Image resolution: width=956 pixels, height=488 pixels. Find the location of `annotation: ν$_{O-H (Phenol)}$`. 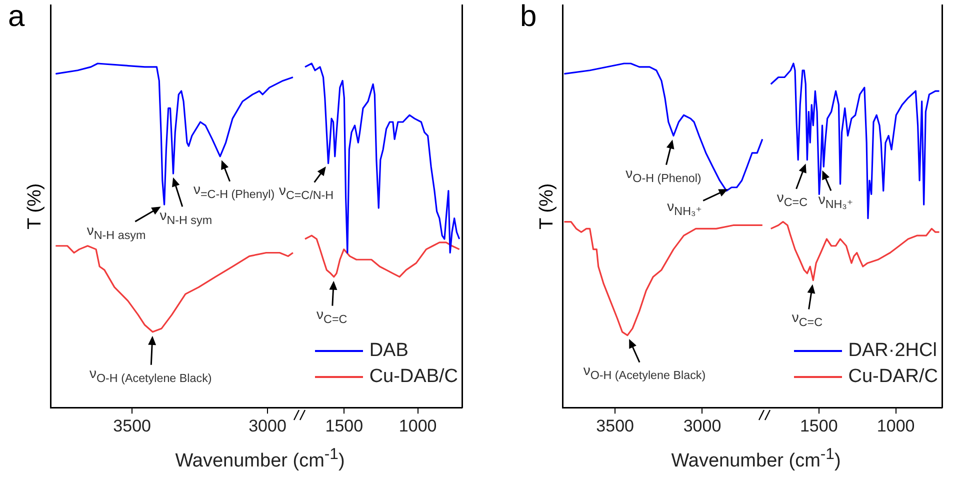

annotation: ν$_{O-H (Phenol)}$ is located at coordinates (664, 175).